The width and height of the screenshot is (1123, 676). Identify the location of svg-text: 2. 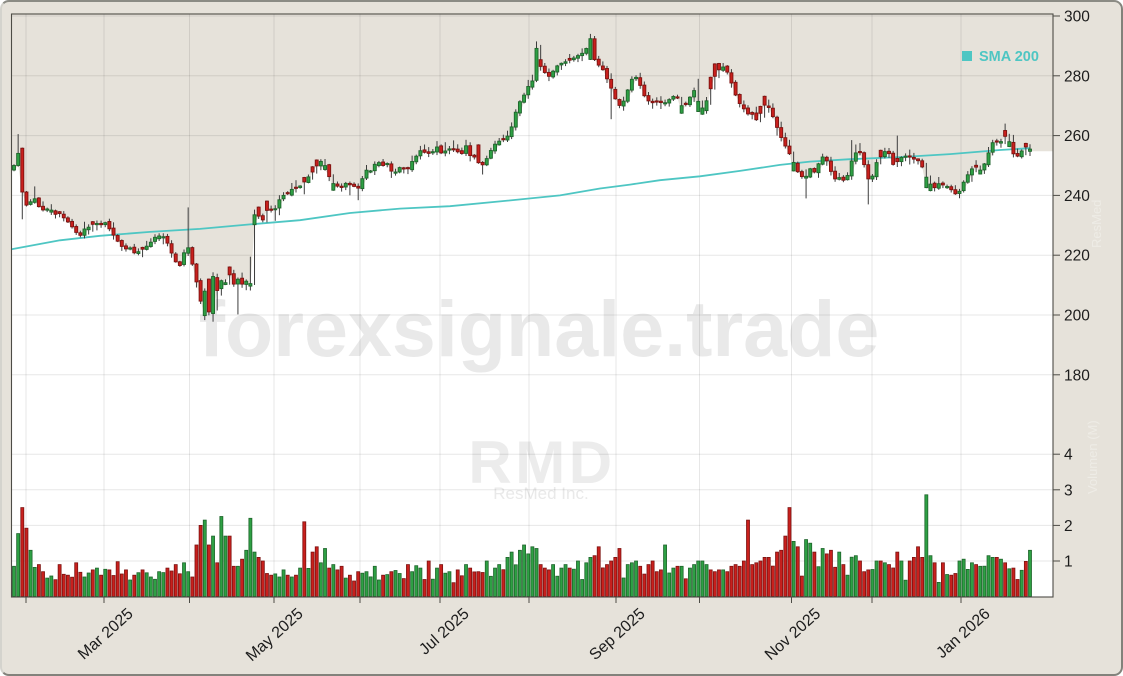
(1068, 526).